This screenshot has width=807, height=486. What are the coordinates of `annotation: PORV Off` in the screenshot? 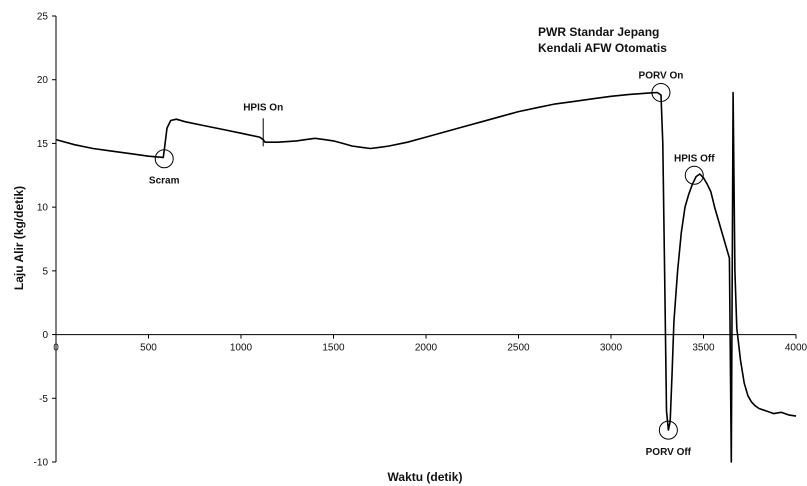 It's located at (669, 439).